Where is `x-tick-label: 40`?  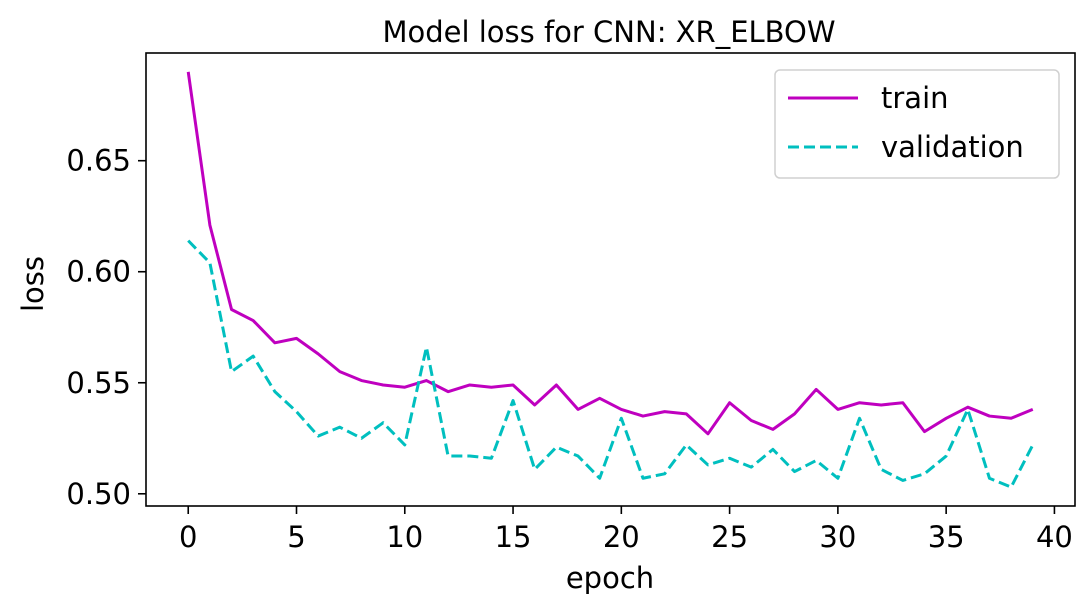
x-tick-label: 40 is located at coordinates (1054, 537).